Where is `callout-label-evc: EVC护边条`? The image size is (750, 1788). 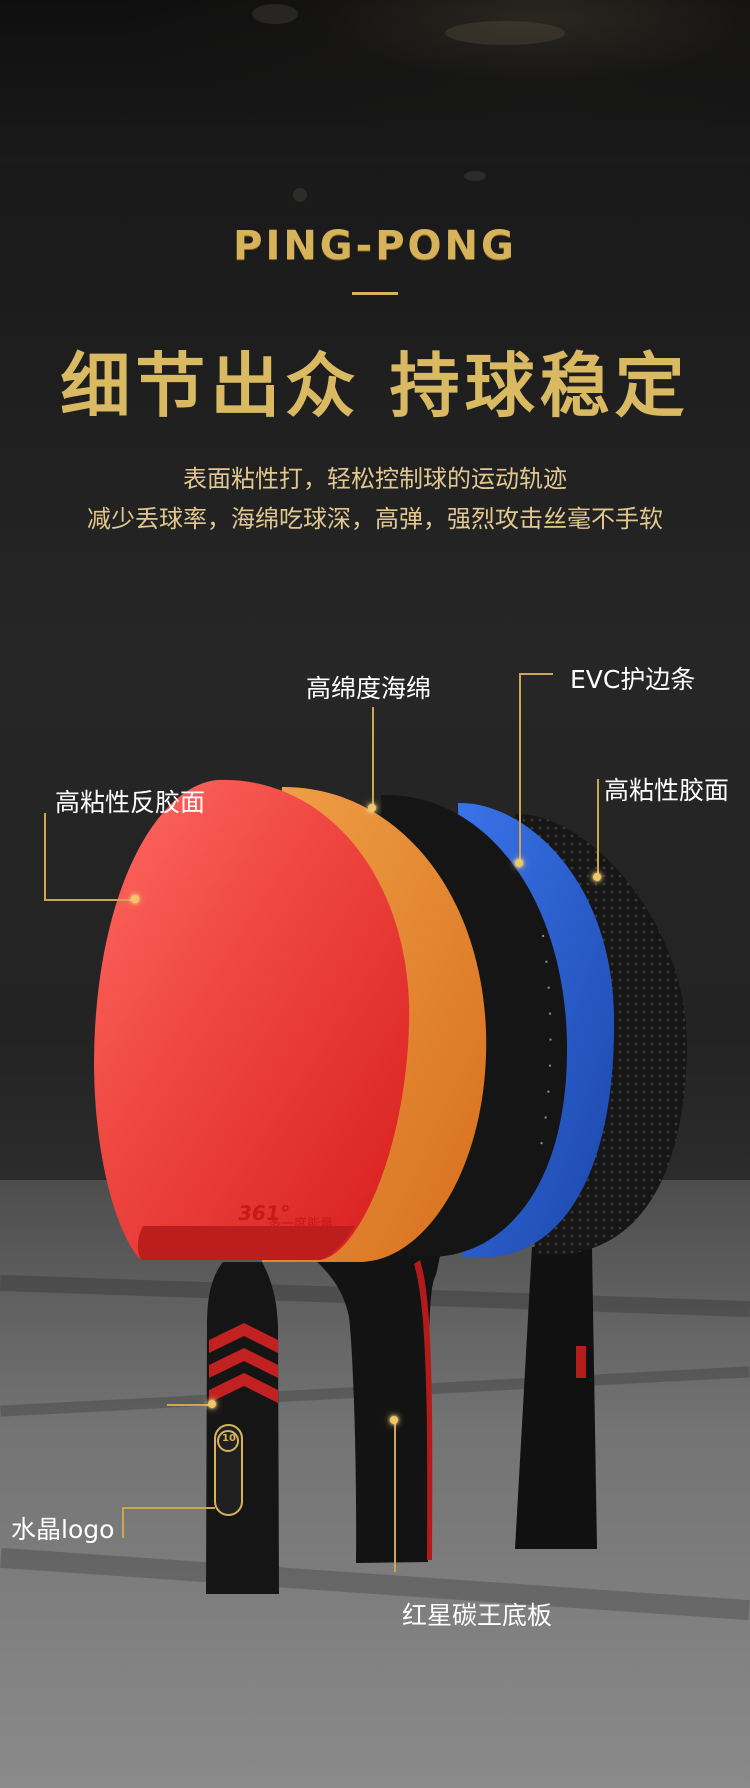
callout-label-evc: EVC护边条 is located at coordinates (633, 679).